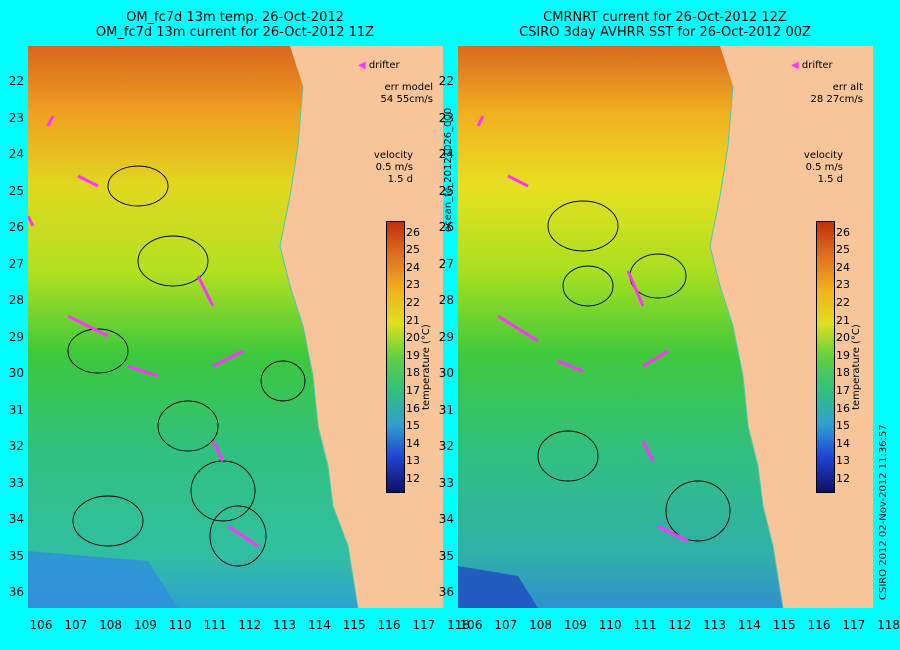  Describe the element at coordinates (413, 461) in the screenshot. I see `colorbar-tick: 13` at that location.